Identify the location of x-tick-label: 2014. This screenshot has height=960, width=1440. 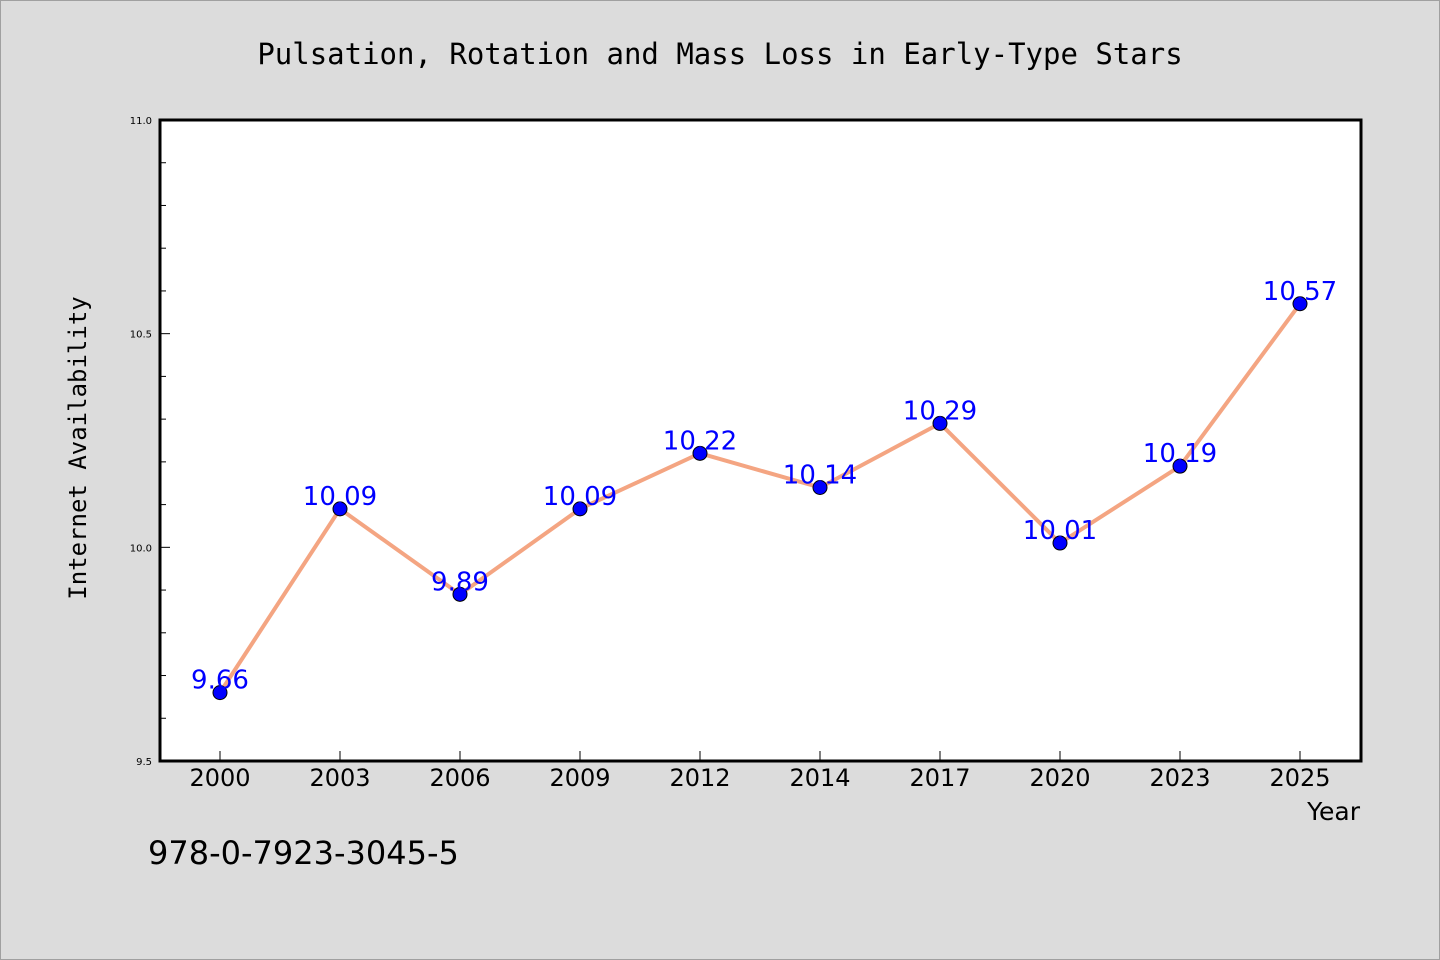
(819, 778).